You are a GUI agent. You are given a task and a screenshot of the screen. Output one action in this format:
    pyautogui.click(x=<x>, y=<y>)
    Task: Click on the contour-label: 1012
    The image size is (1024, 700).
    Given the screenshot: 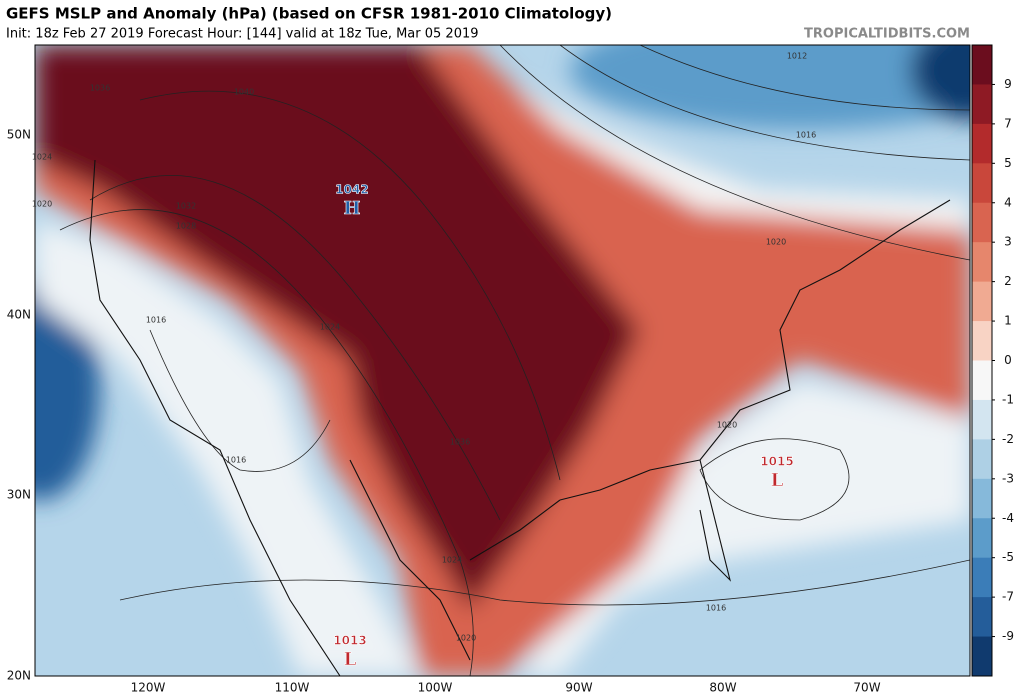 What is the action you would take?
    pyautogui.click(x=797, y=56)
    